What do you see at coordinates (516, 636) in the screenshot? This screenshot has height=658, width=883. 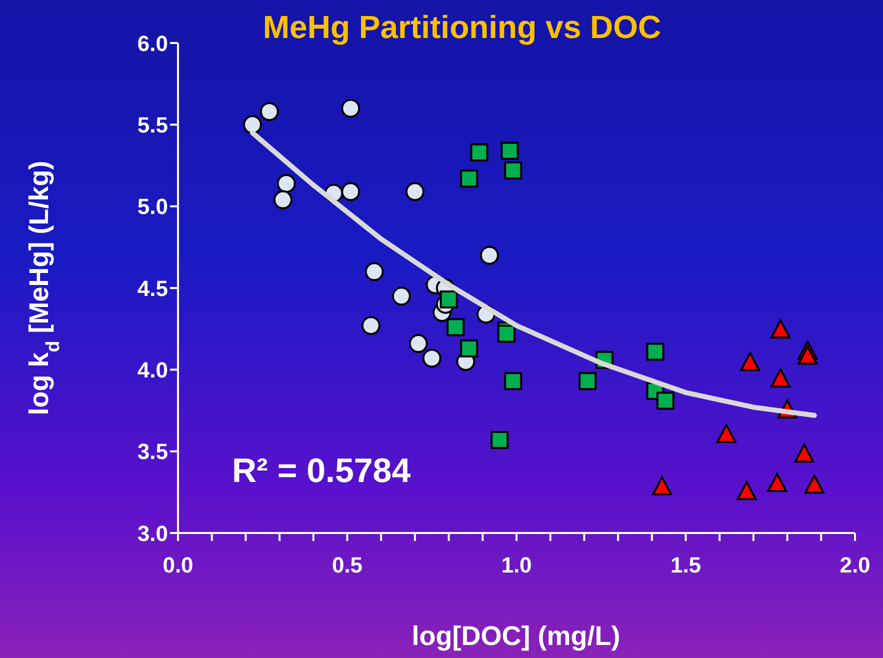 I see `x-axis-title: log[DOC] (mg/L)` at bounding box center [516, 636].